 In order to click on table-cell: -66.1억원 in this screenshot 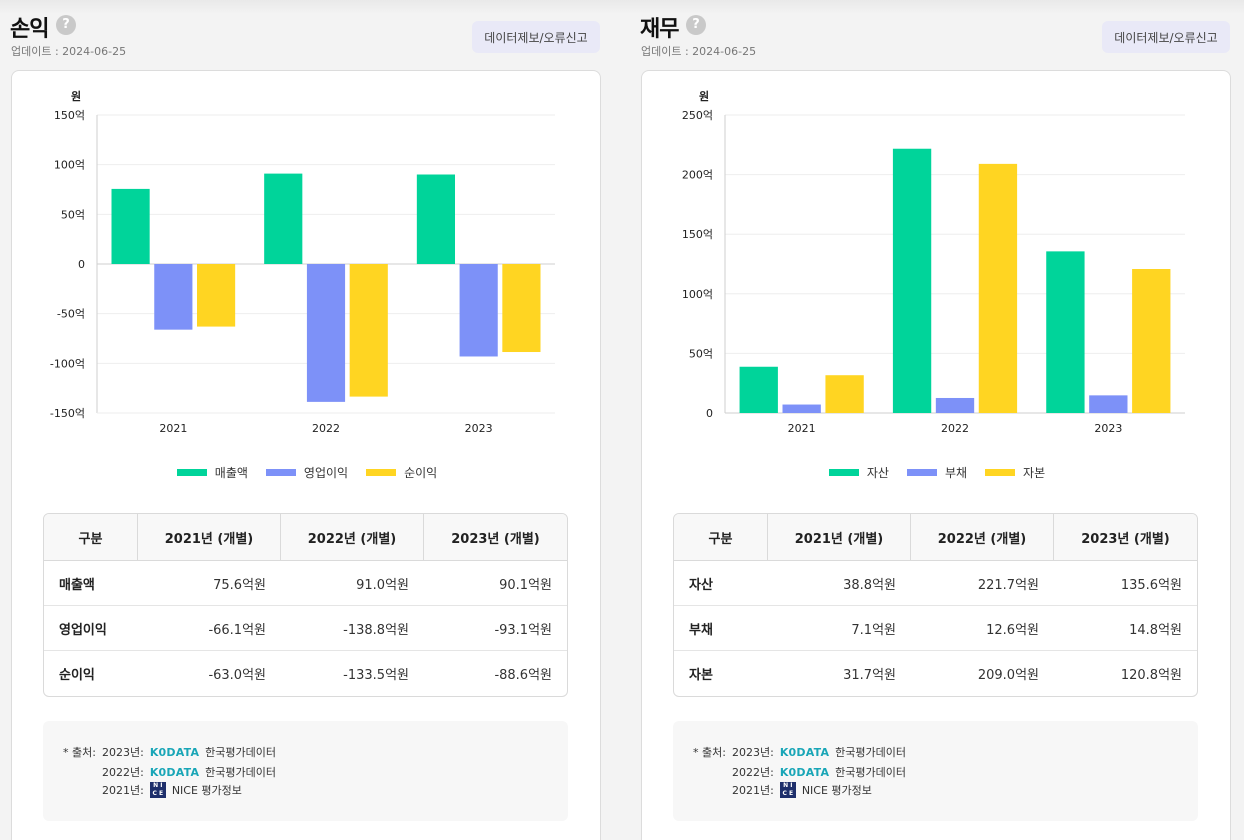, I will do `click(209, 628)`.